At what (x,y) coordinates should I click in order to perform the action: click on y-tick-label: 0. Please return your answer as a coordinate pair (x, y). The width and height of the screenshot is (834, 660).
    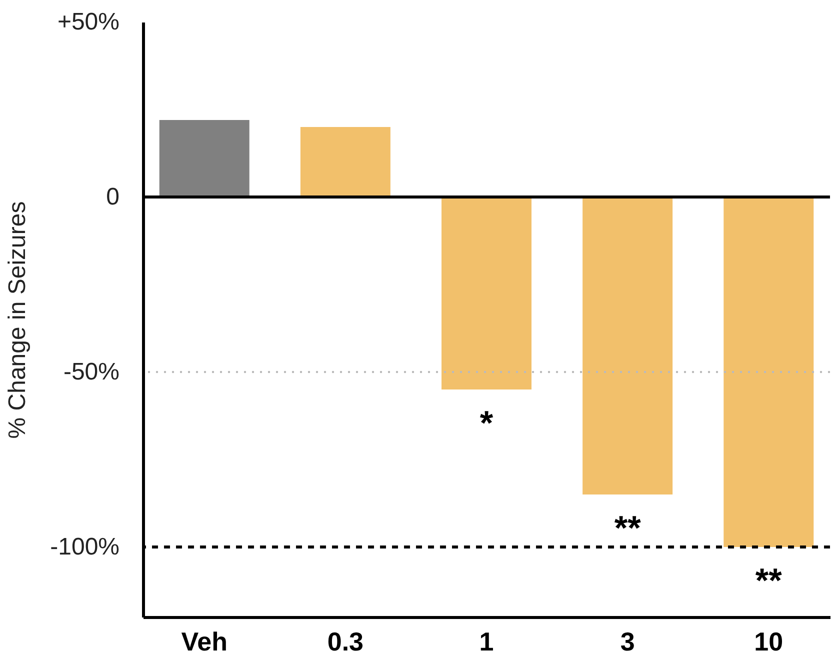
    Looking at the image, I should click on (113, 197).